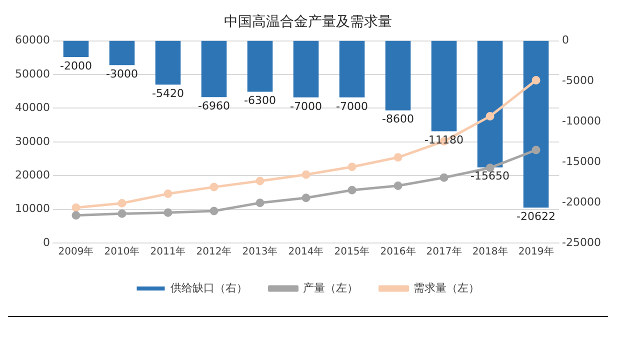  What do you see at coordinates (398, 119) in the screenshot?
I see `data-label: -8600` at bounding box center [398, 119].